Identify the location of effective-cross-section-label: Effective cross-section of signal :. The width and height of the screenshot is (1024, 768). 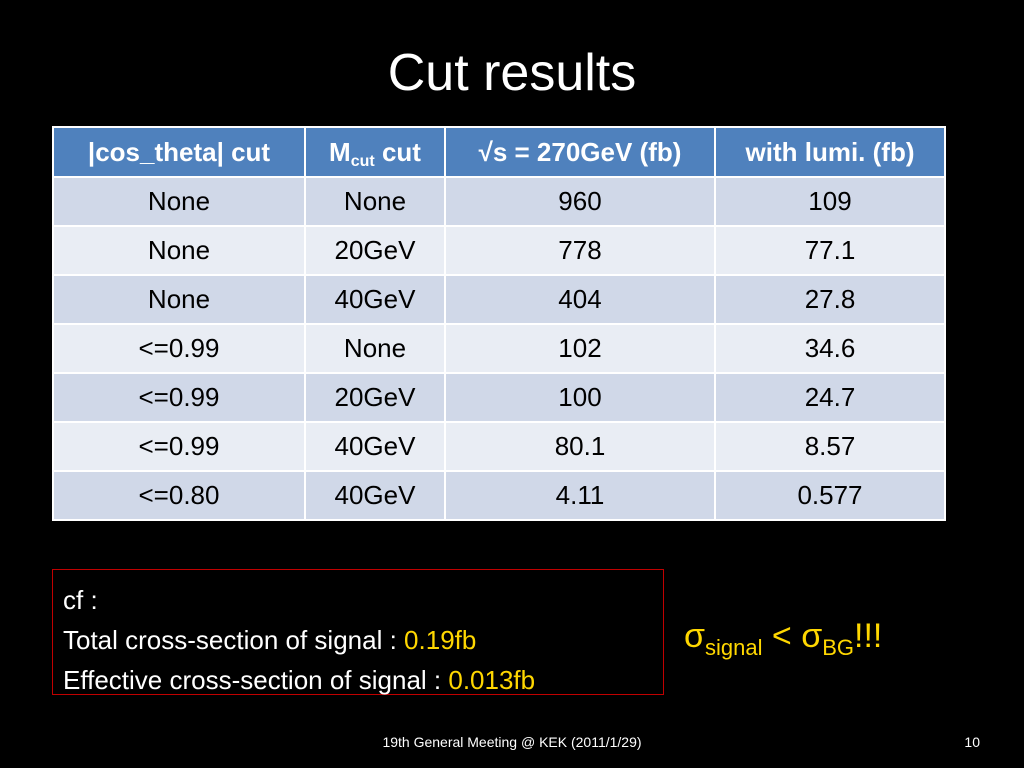
(256, 680).